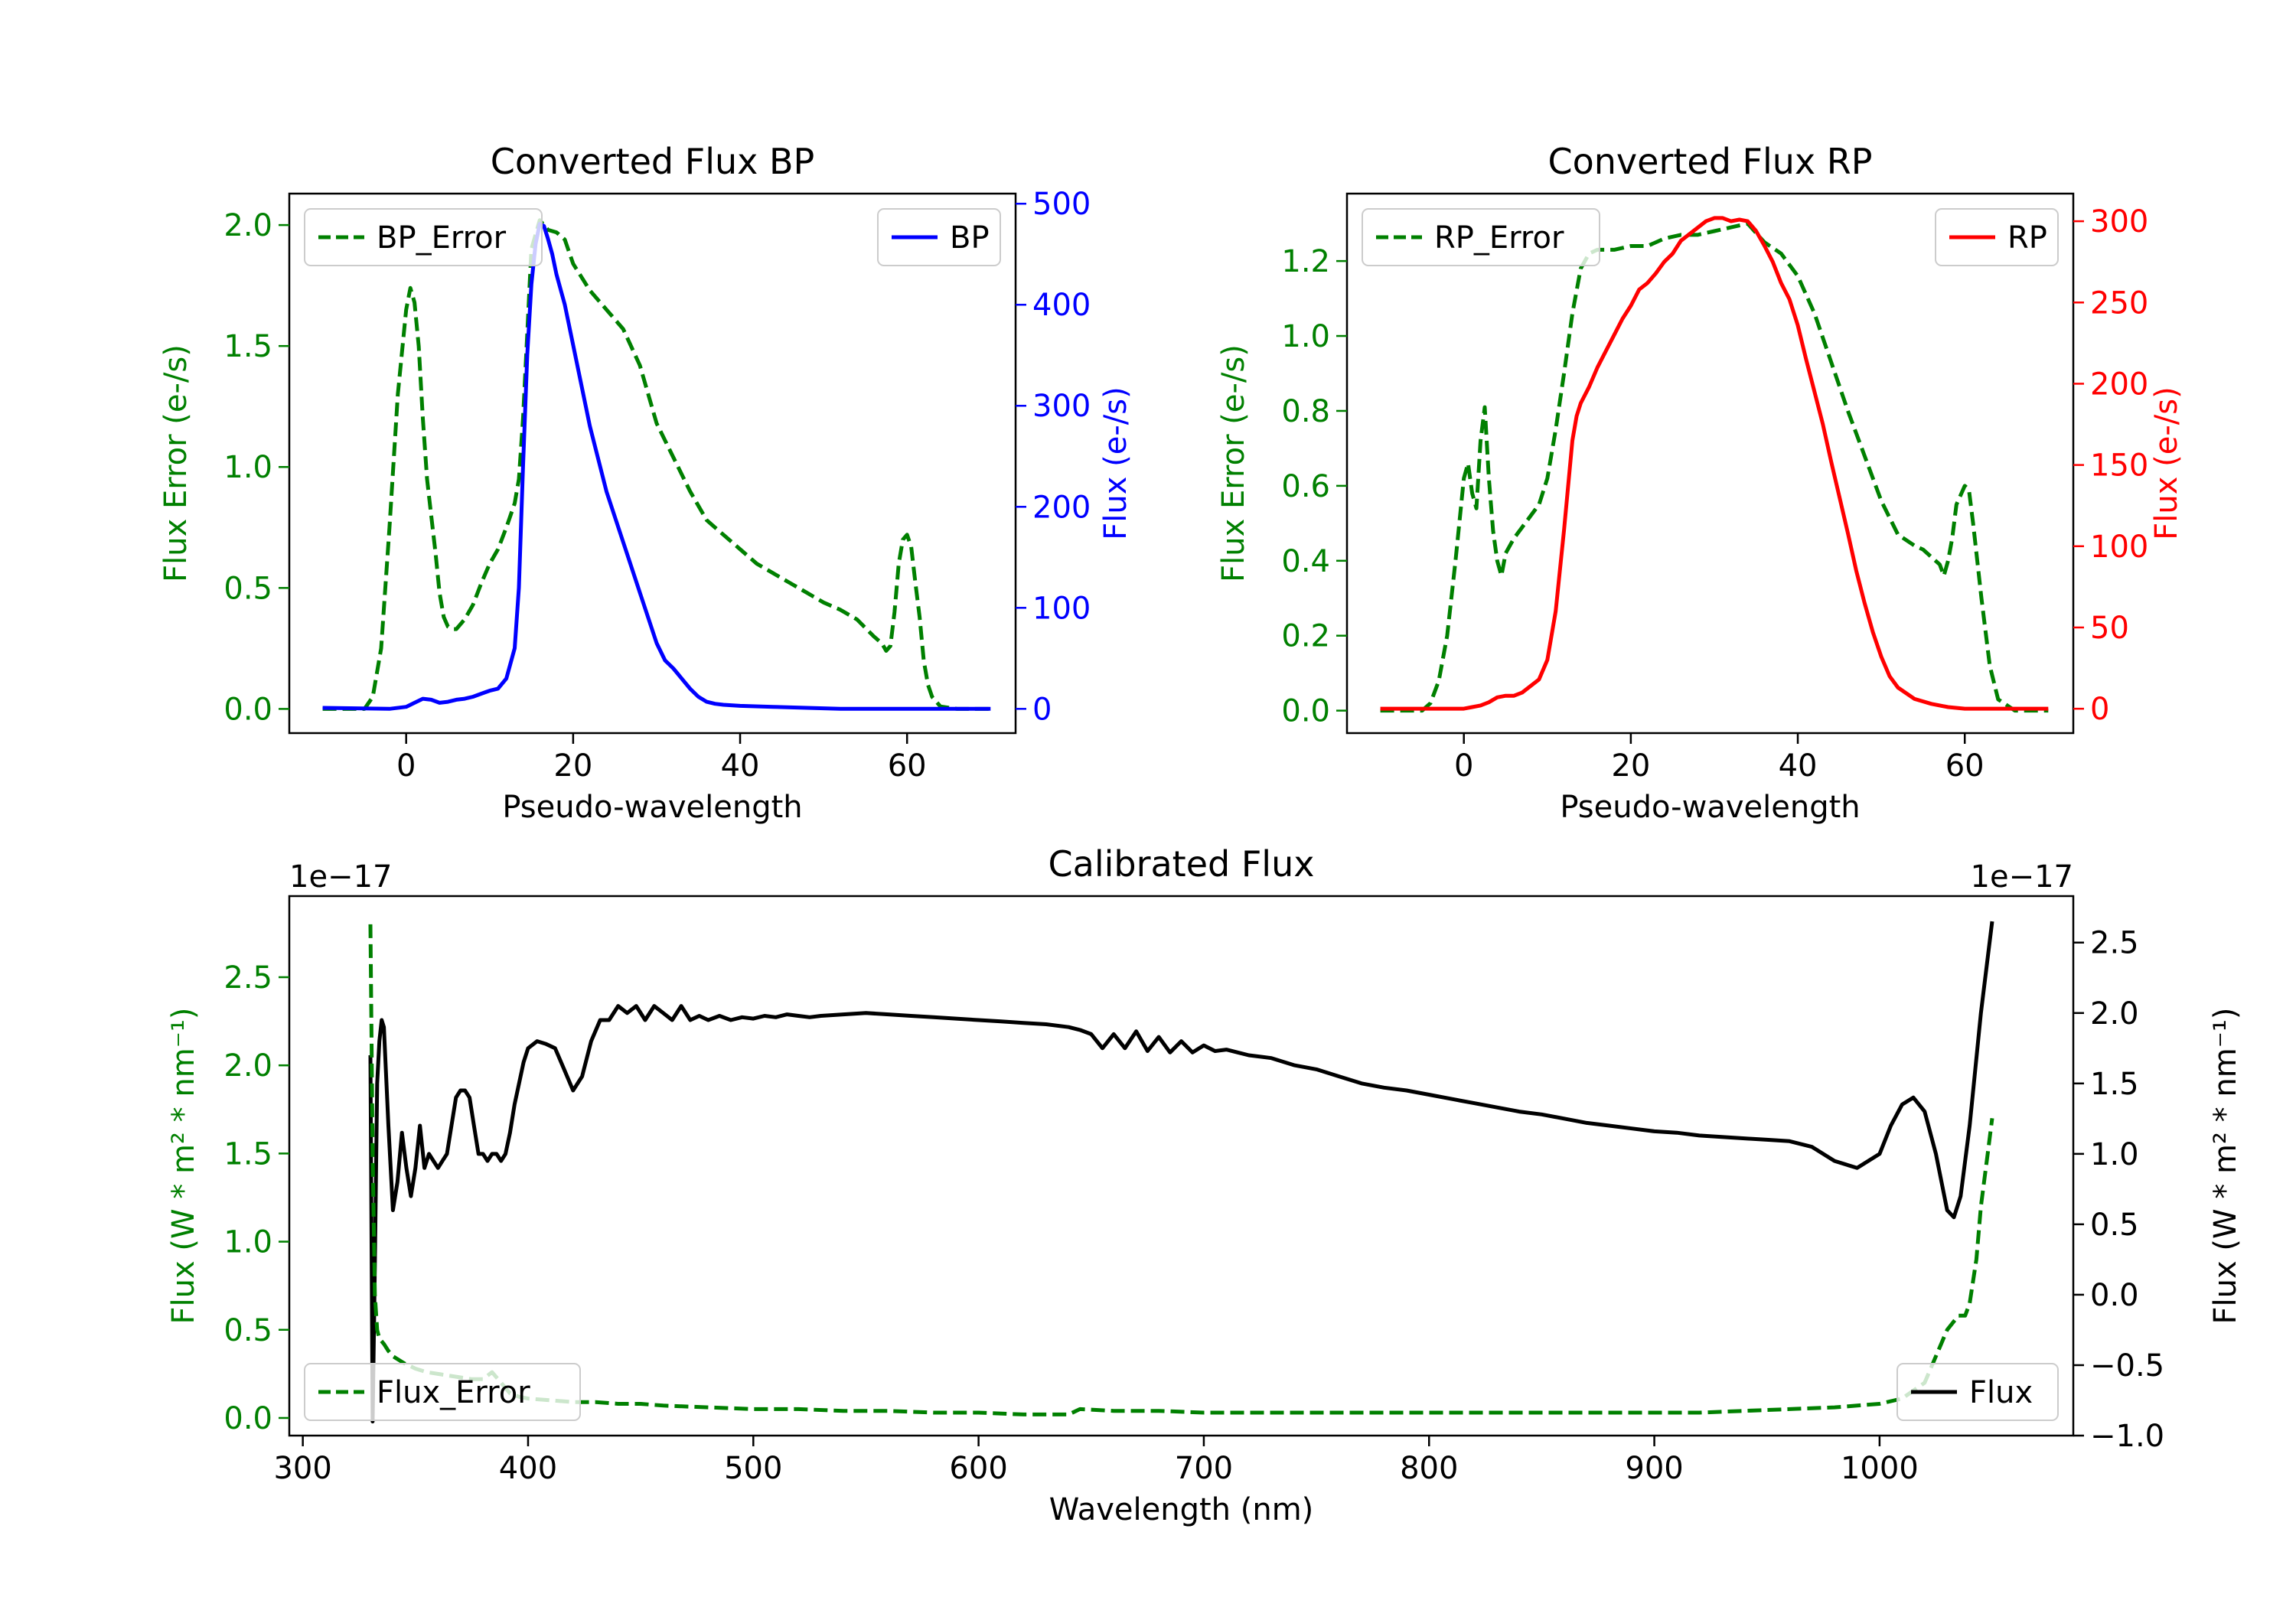 The width and height of the screenshot is (2296, 1607). I want to click on legend-flux-error: Flux_Error, so click(442, 1392).